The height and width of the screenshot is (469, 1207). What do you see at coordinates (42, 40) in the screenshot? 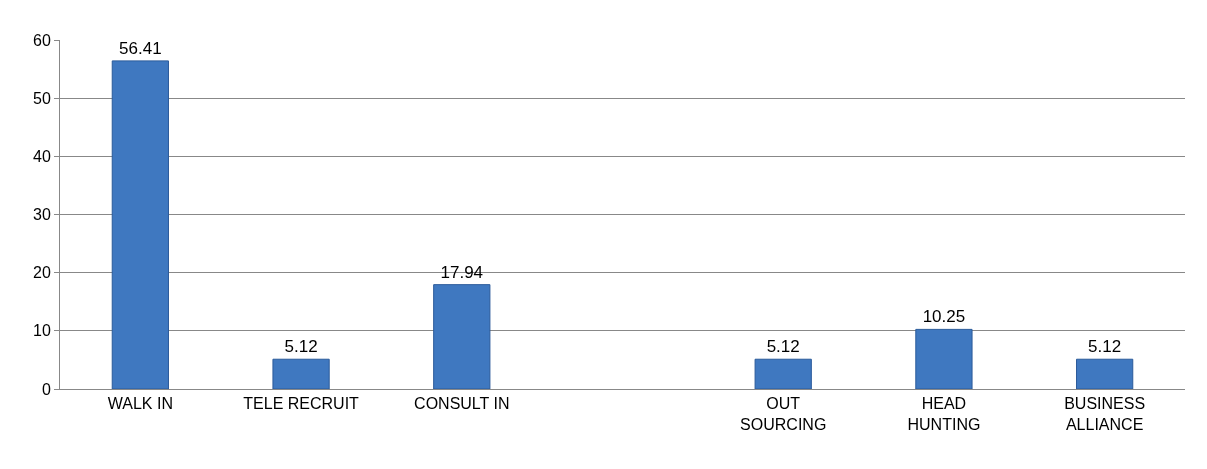
I see `y-tick-label: 60` at bounding box center [42, 40].